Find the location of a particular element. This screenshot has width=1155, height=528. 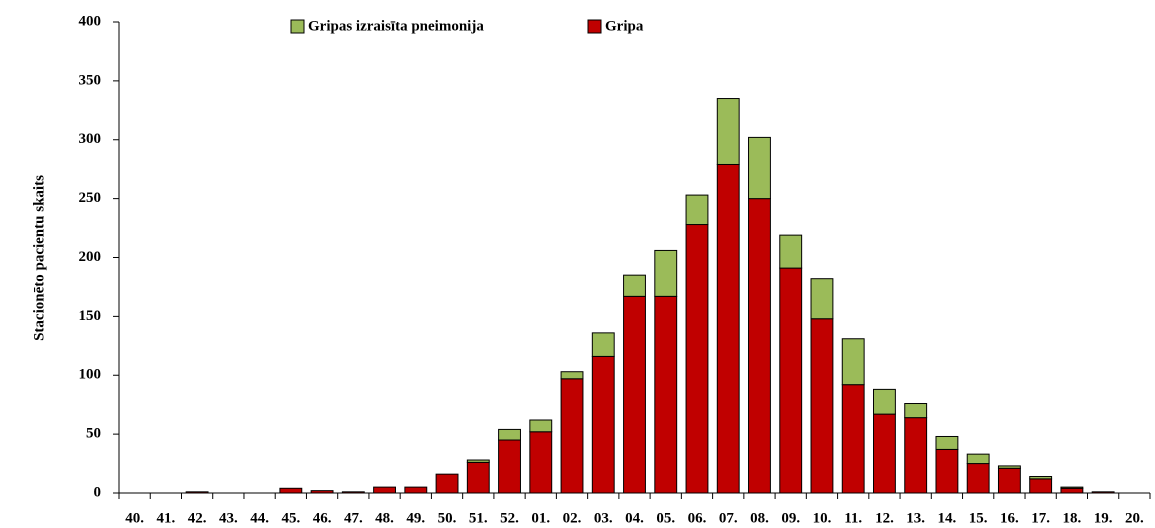

x-tick-label: 18. is located at coordinates (1072, 518).